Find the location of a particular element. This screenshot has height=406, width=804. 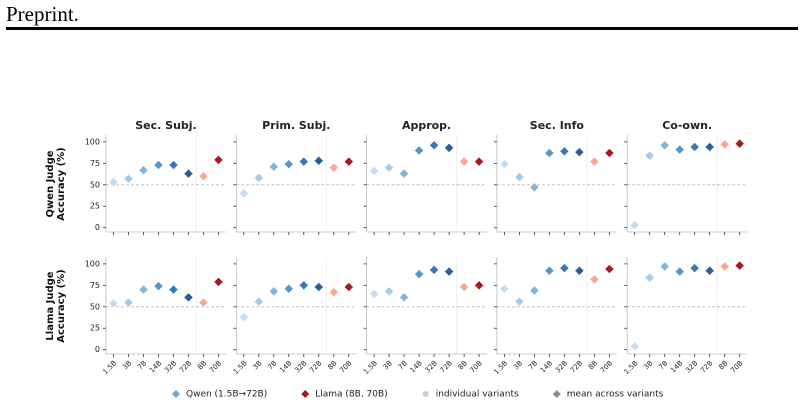

x-tick-label: 3B is located at coordinates (257, 365).